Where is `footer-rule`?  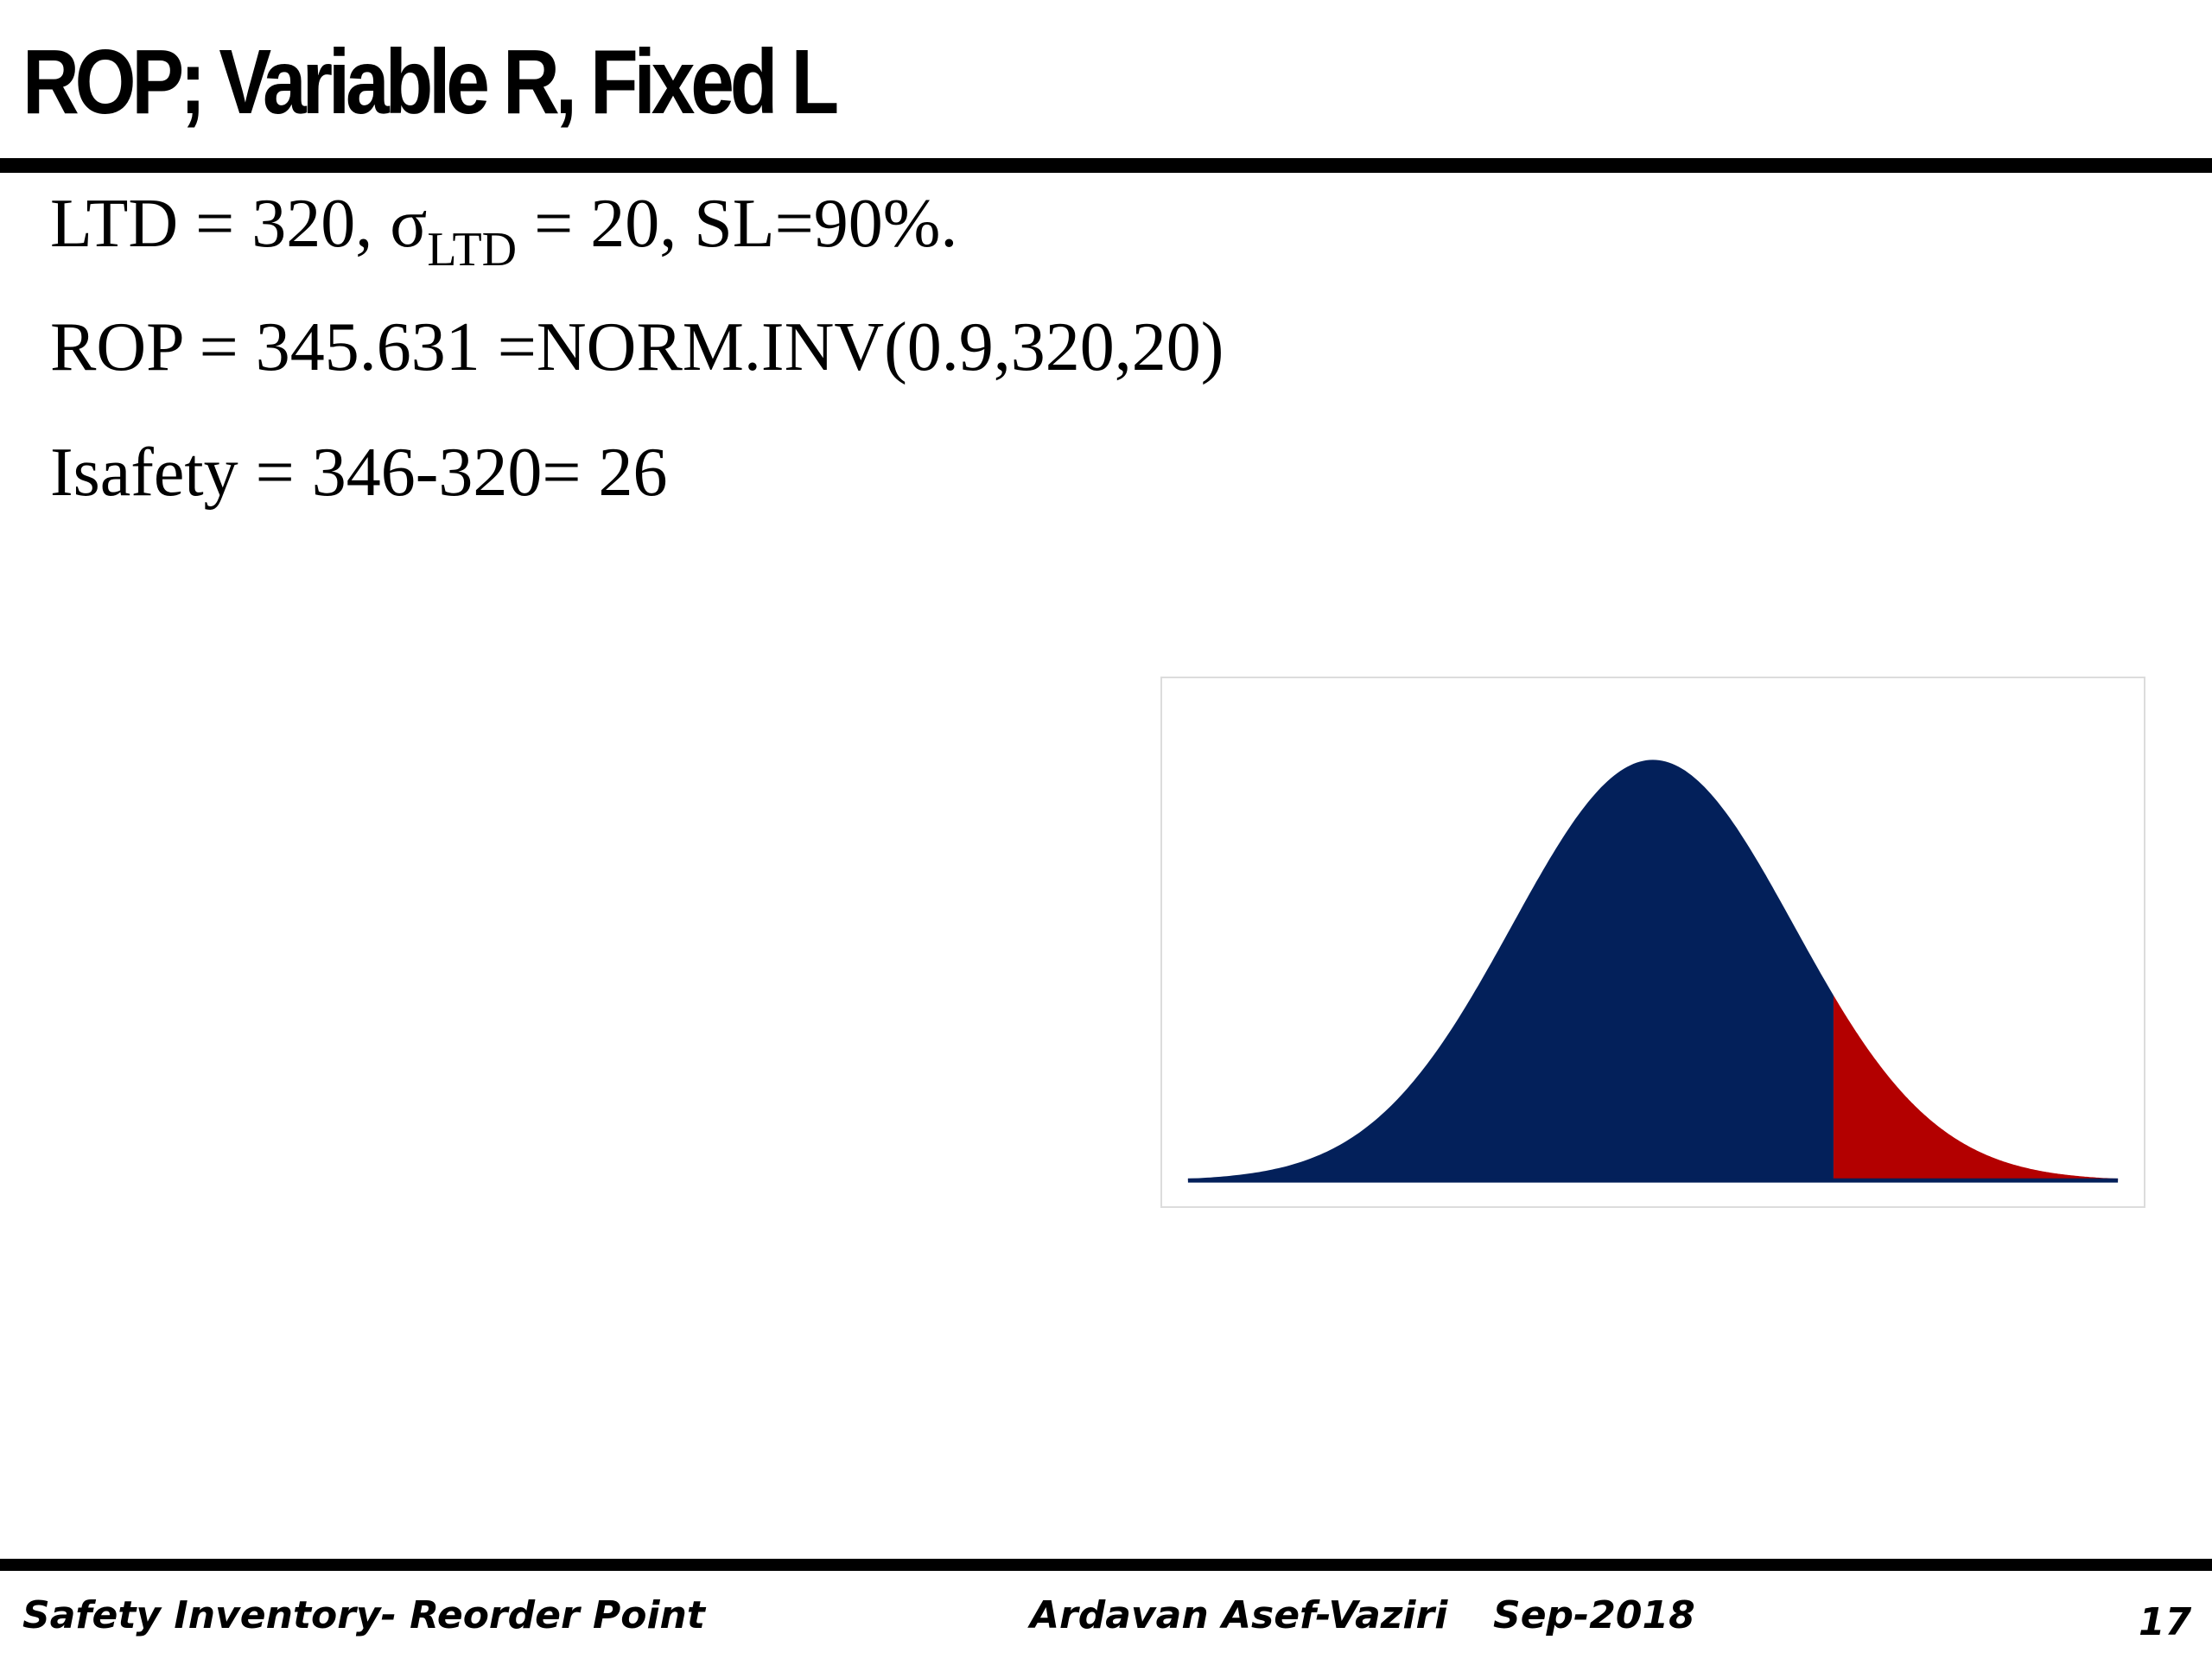
footer-rule is located at coordinates (1106, 1565).